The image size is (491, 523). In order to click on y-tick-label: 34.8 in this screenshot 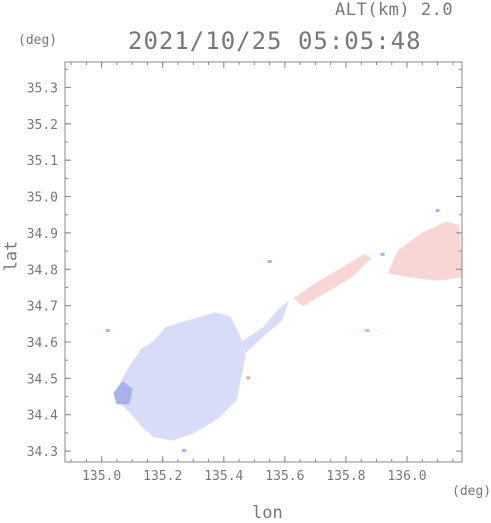, I will do `click(42, 270)`.